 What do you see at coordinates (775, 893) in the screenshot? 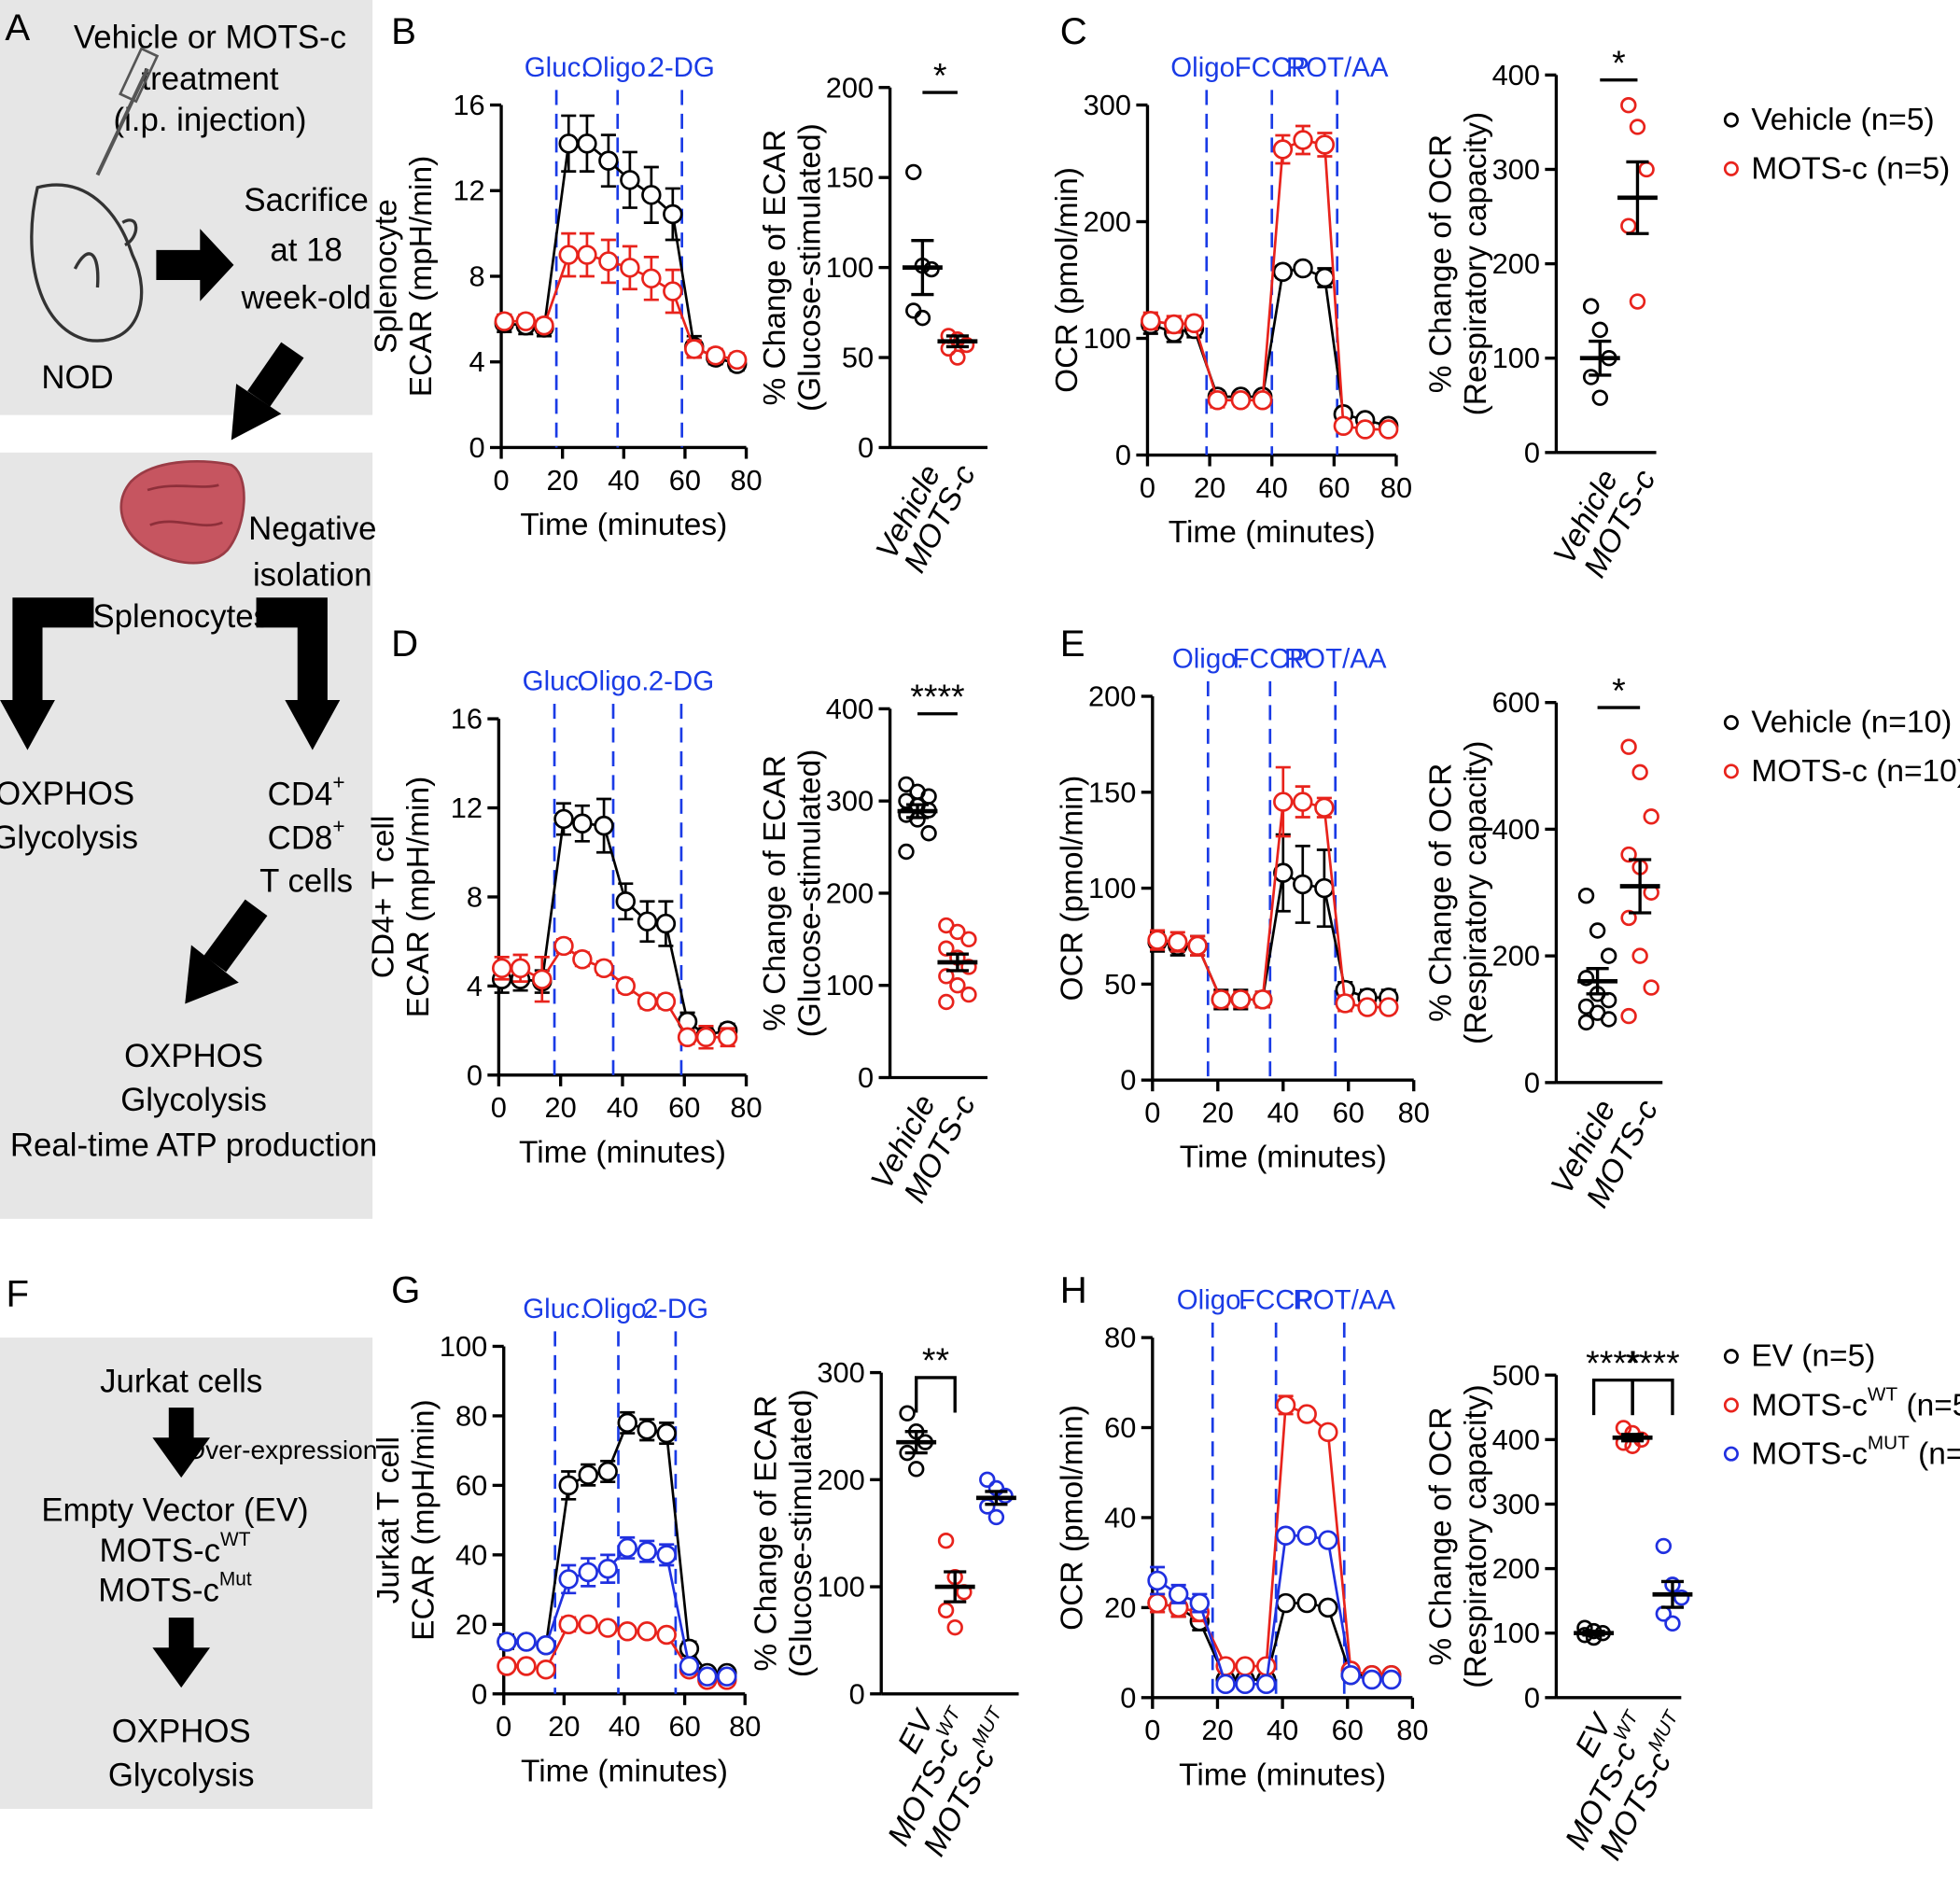
I see `y-axis-label: % Change of ECAR` at bounding box center [775, 893].